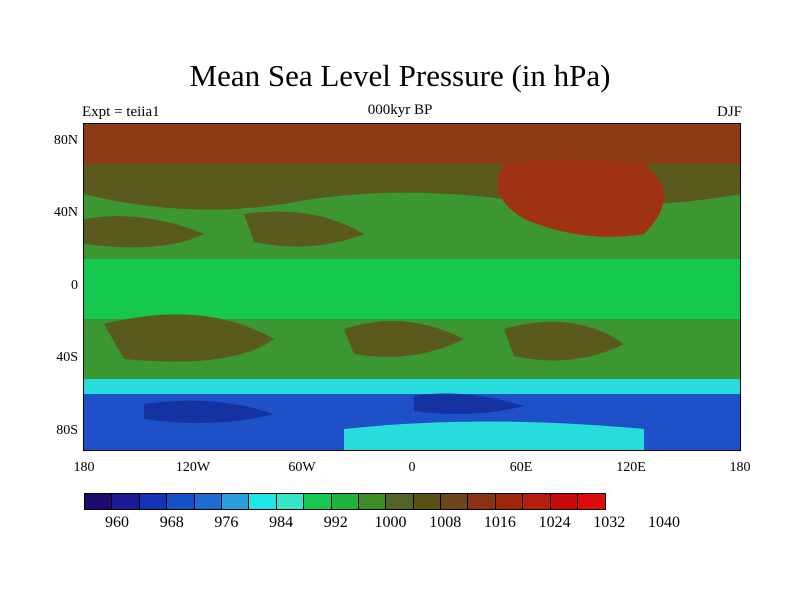  What do you see at coordinates (65, 140) in the screenshot?
I see `lat-label-80n: 80N` at bounding box center [65, 140].